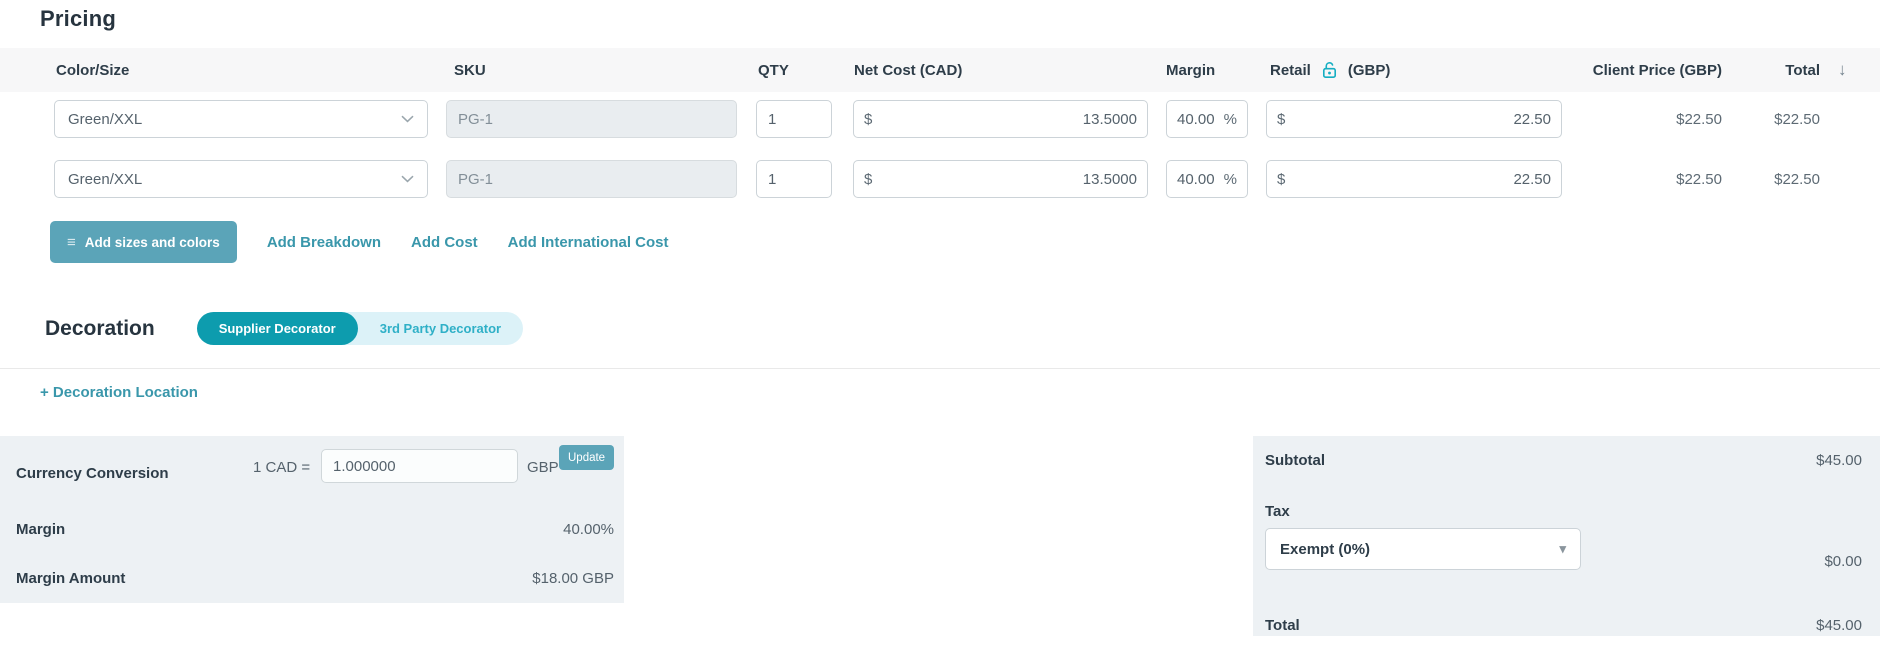 This screenshot has width=1880, height=647. What do you see at coordinates (152, 242) in the screenshot?
I see `add-sizes-colors-label: Add sizes and colors` at bounding box center [152, 242].